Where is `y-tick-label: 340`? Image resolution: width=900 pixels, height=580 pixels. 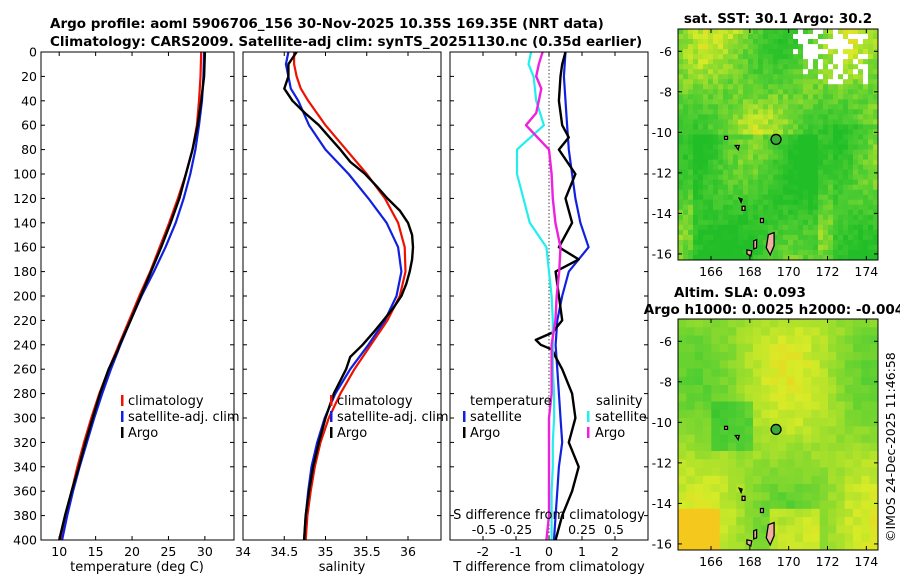 y-tick-label: 340 is located at coordinates (25, 466).